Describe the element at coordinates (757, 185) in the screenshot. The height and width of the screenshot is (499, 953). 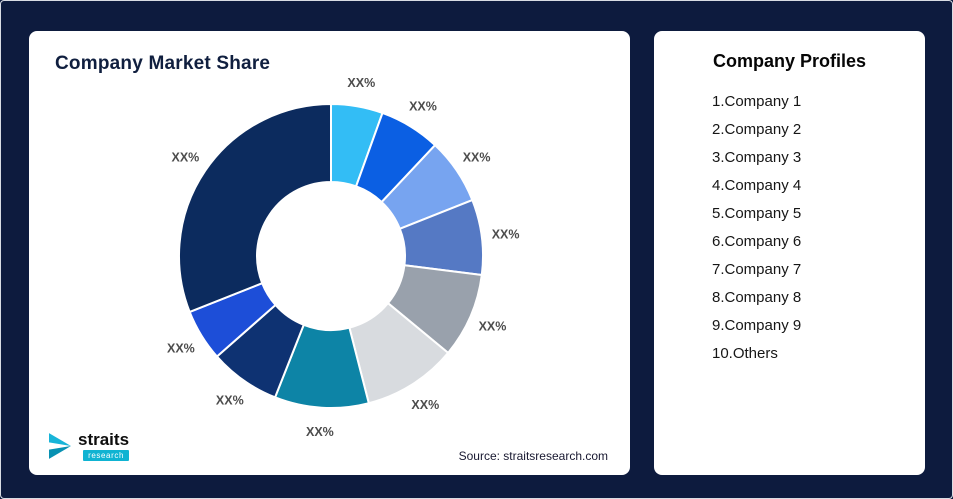
I see `profile-item-4: 4.Company 4` at that location.